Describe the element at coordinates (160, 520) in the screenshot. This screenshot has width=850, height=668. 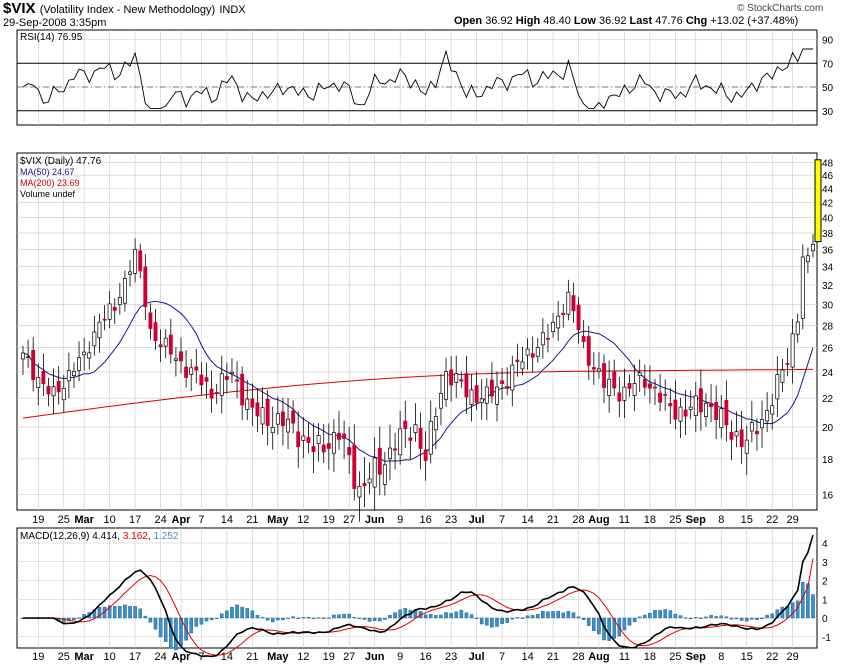
I see `x-tick-label: 24` at that location.